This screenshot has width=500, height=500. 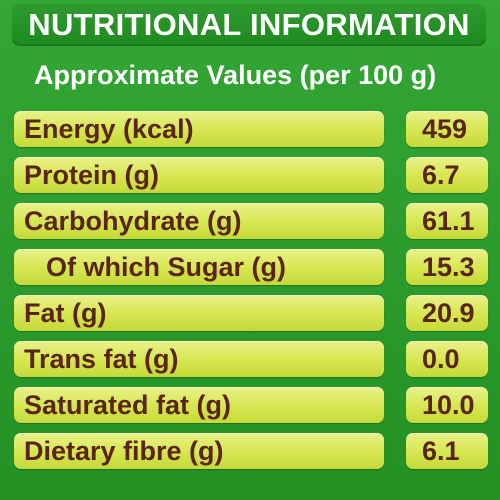 I want to click on row-label: Protein (g), so click(x=199, y=175).